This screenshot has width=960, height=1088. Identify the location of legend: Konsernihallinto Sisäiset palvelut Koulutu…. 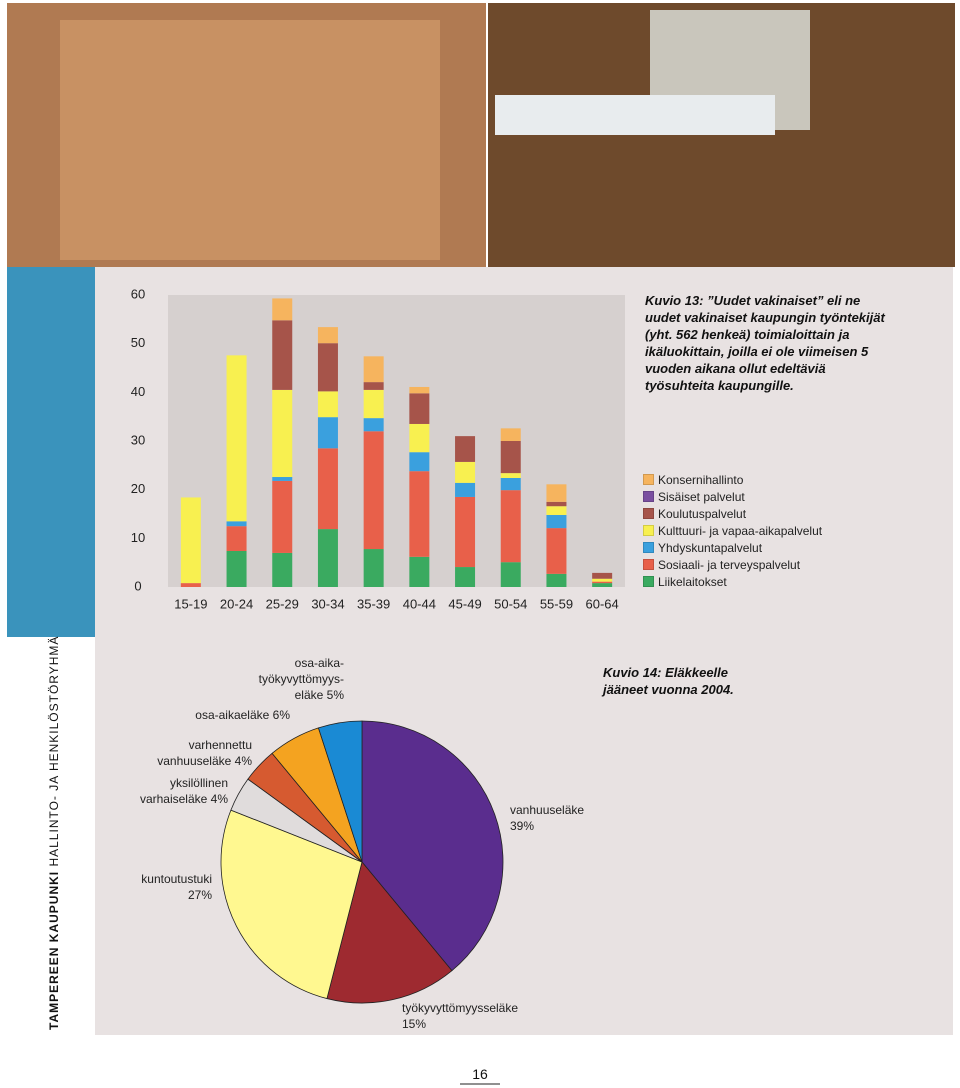
(732, 531).